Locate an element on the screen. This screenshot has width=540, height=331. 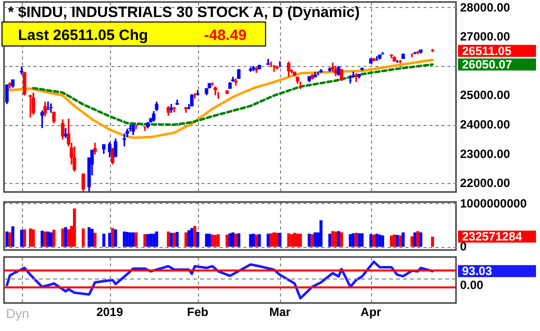
y-tick-label: 25000.00 is located at coordinates (485, 95).